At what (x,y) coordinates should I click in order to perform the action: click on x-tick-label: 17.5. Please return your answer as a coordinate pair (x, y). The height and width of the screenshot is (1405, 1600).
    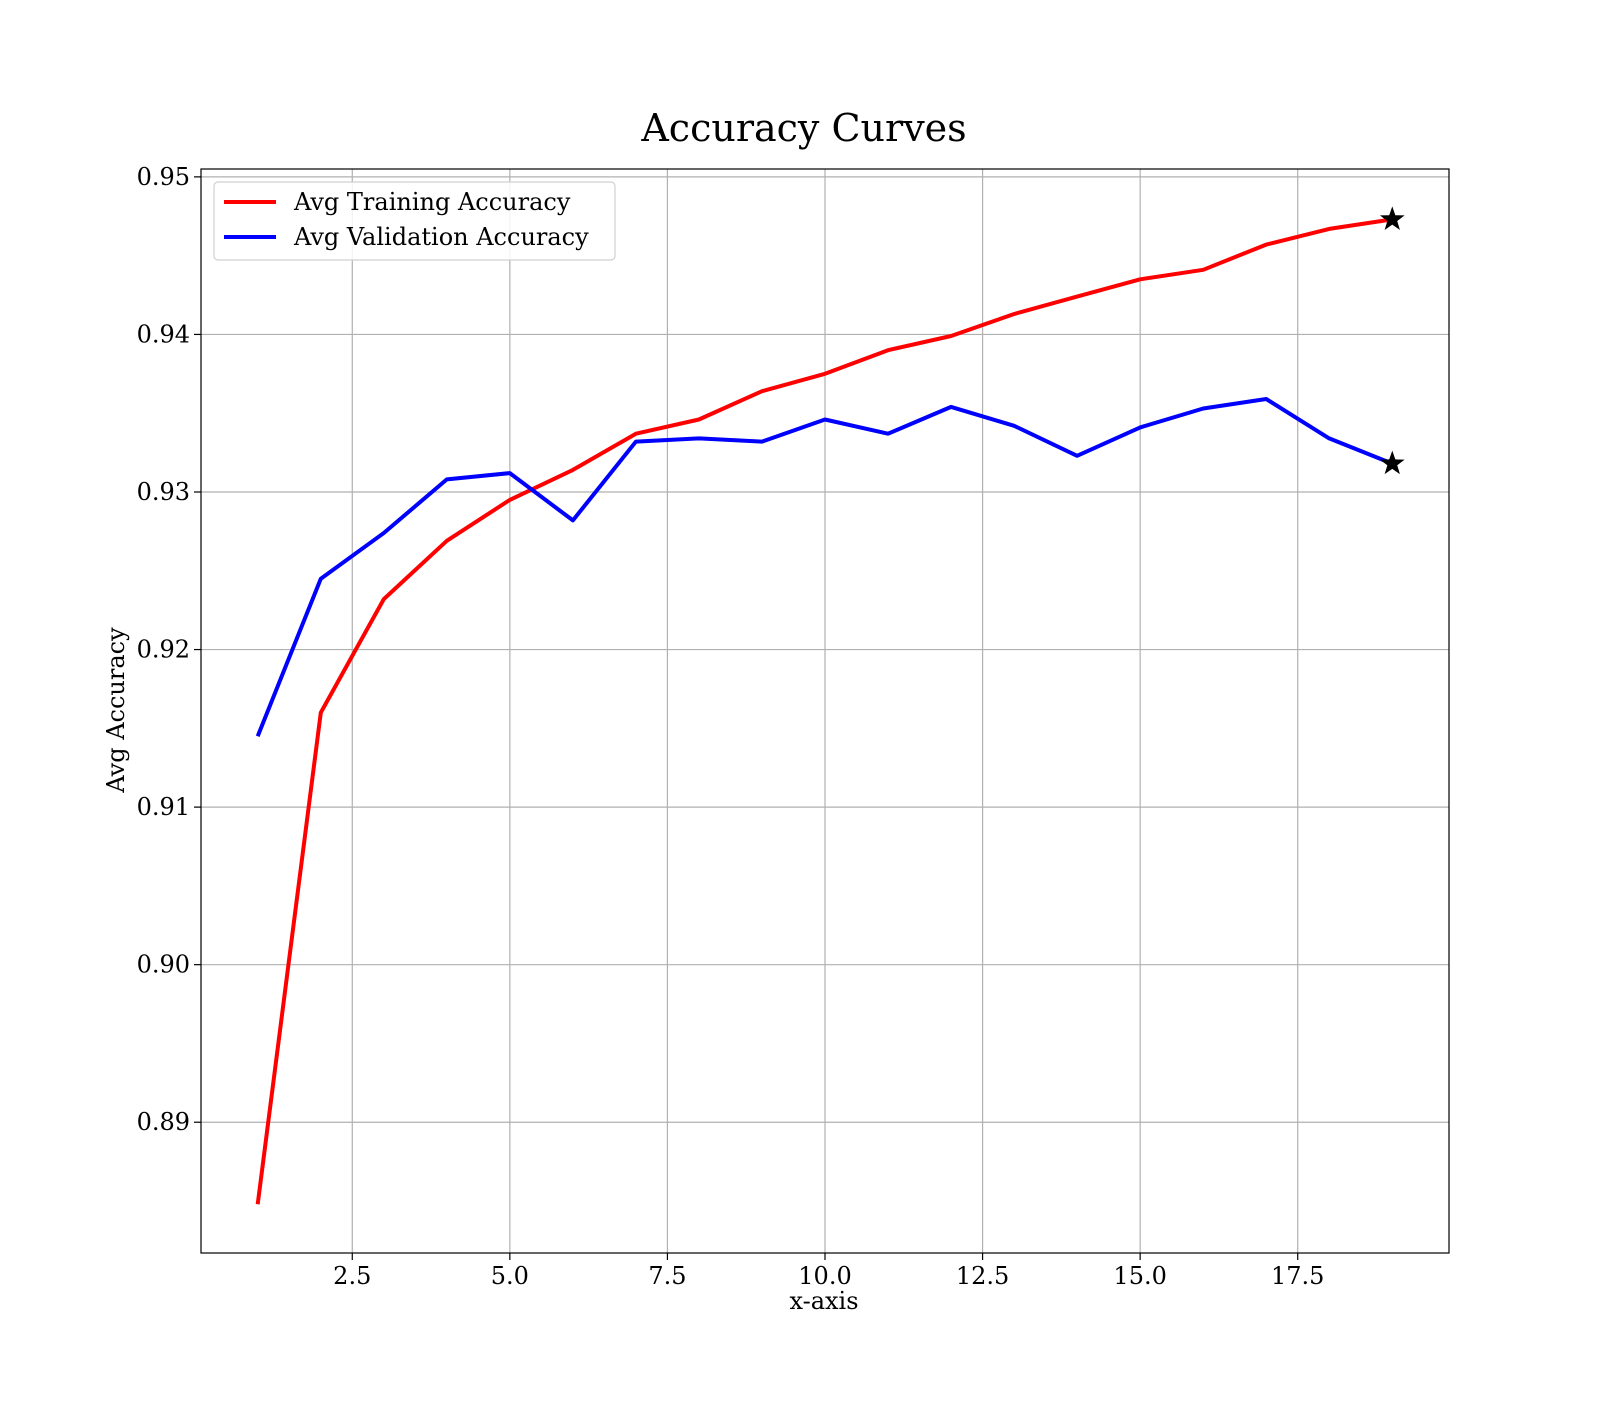
    Looking at the image, I should click on (1297, 1276).